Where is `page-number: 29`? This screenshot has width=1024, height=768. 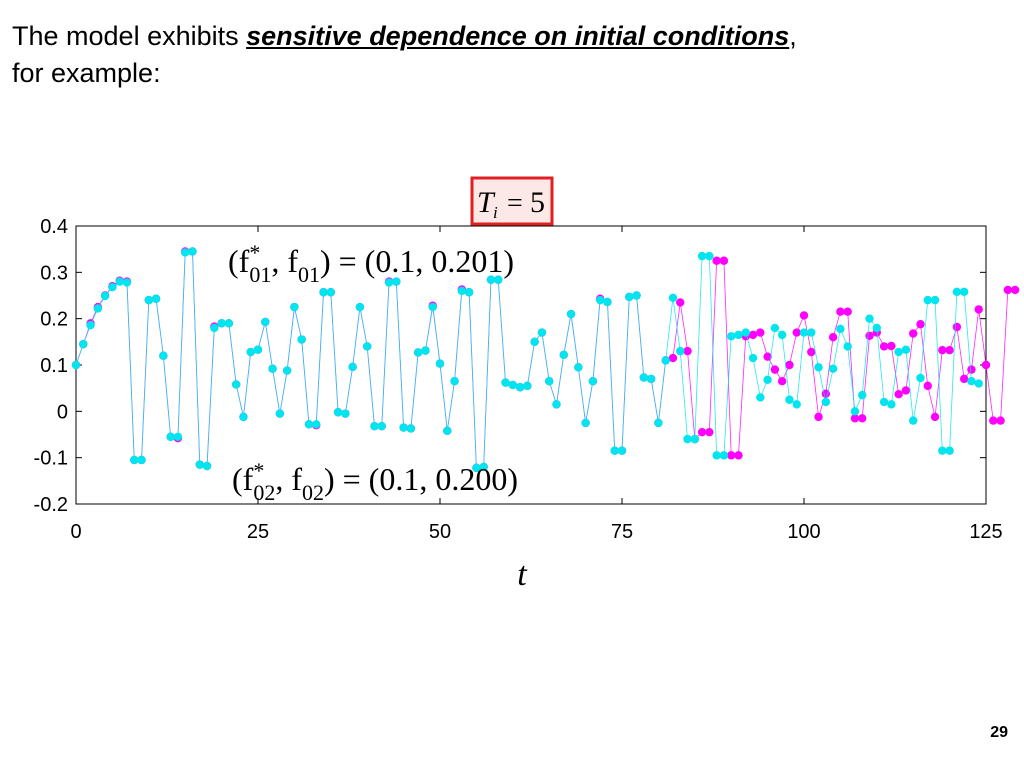
page-number: 29 is located at coordinates (999, 732).